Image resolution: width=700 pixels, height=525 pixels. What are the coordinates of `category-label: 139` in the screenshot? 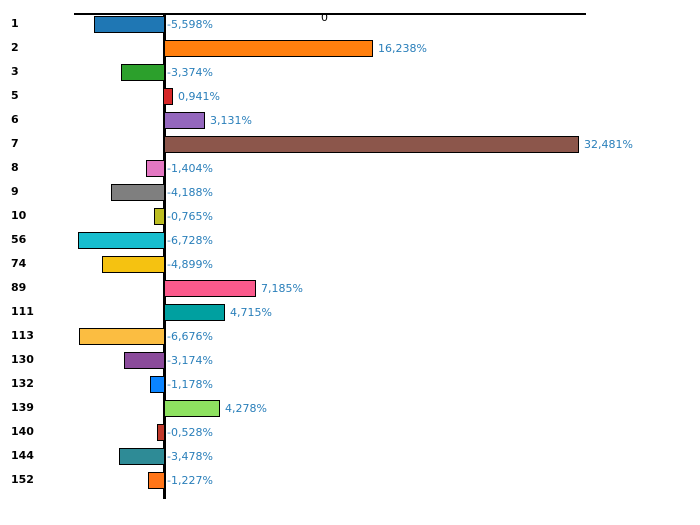 It's located at (22, 407).